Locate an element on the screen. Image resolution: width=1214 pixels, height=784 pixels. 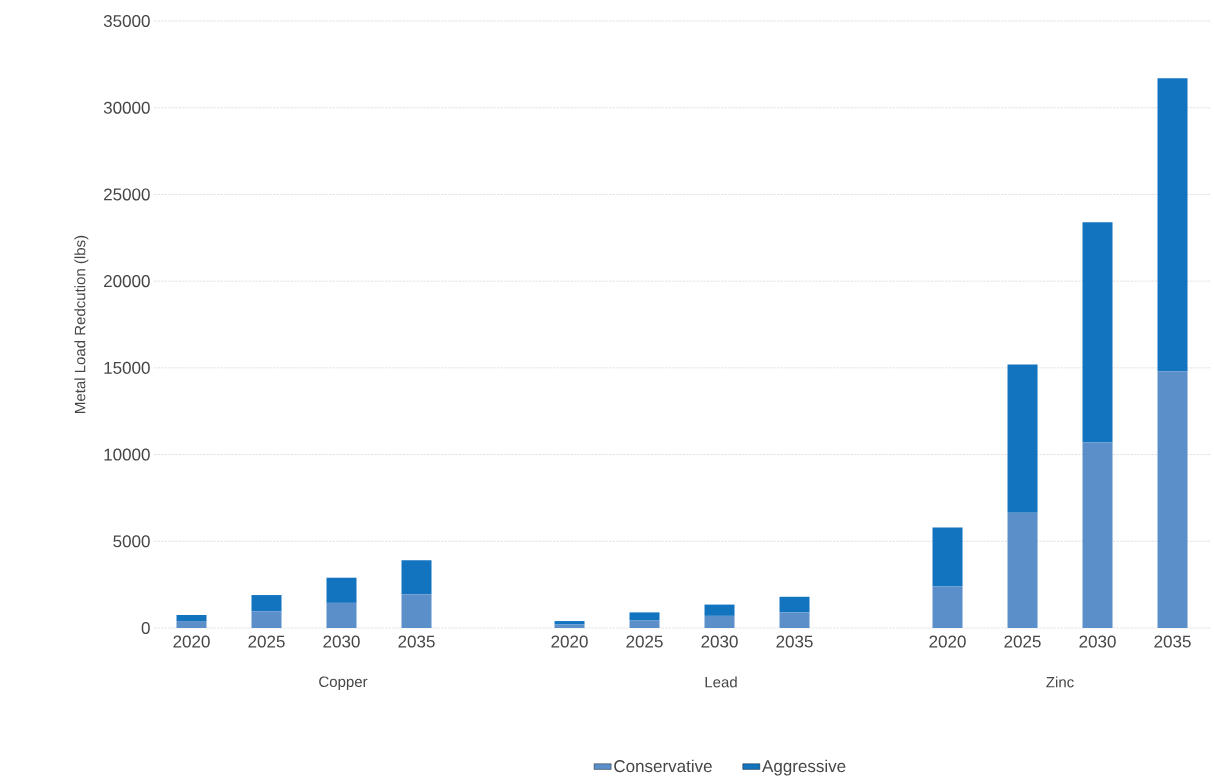
y-axis-title: Metal Load Redcution (lbs) is located at coordinates (81, 324).